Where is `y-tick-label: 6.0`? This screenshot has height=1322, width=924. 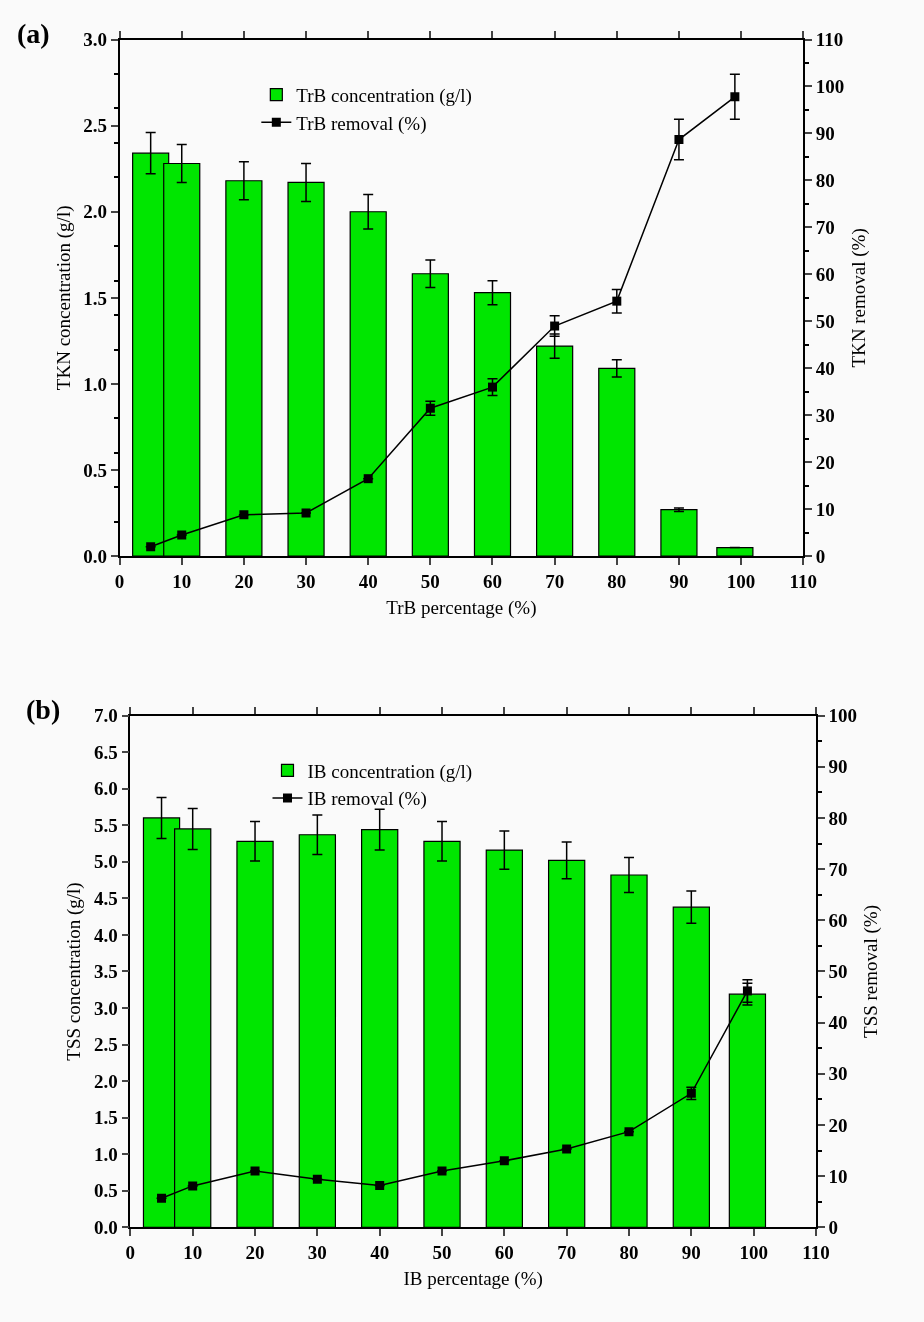
y-tick-label: 6.0 is located at coordinates (106, 789).